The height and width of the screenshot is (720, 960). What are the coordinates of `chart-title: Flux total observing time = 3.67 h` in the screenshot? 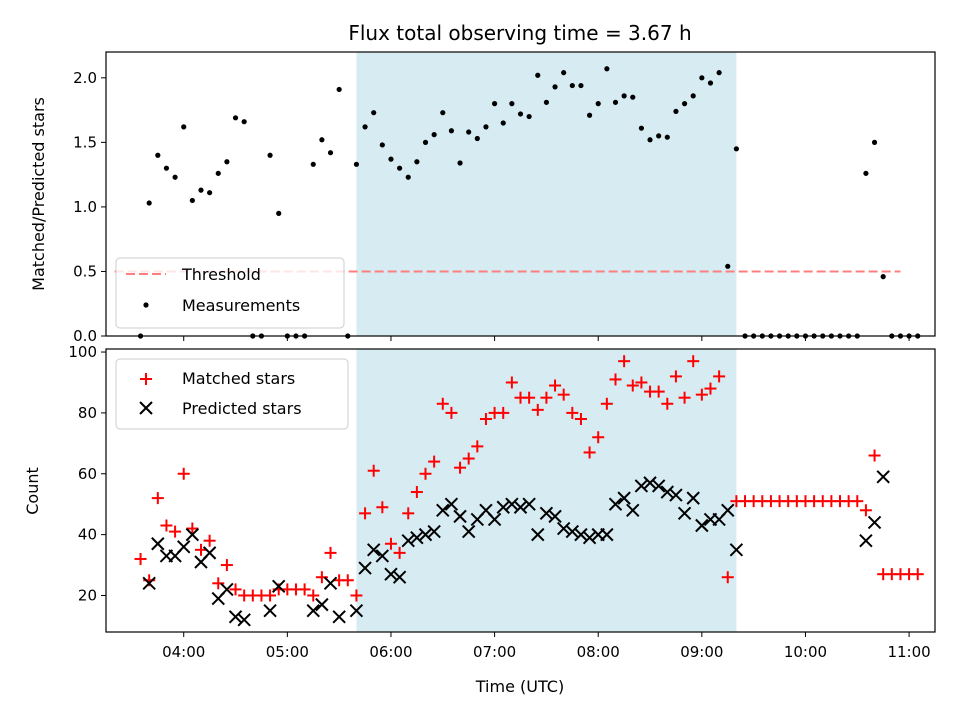 It's located at (519, 33).